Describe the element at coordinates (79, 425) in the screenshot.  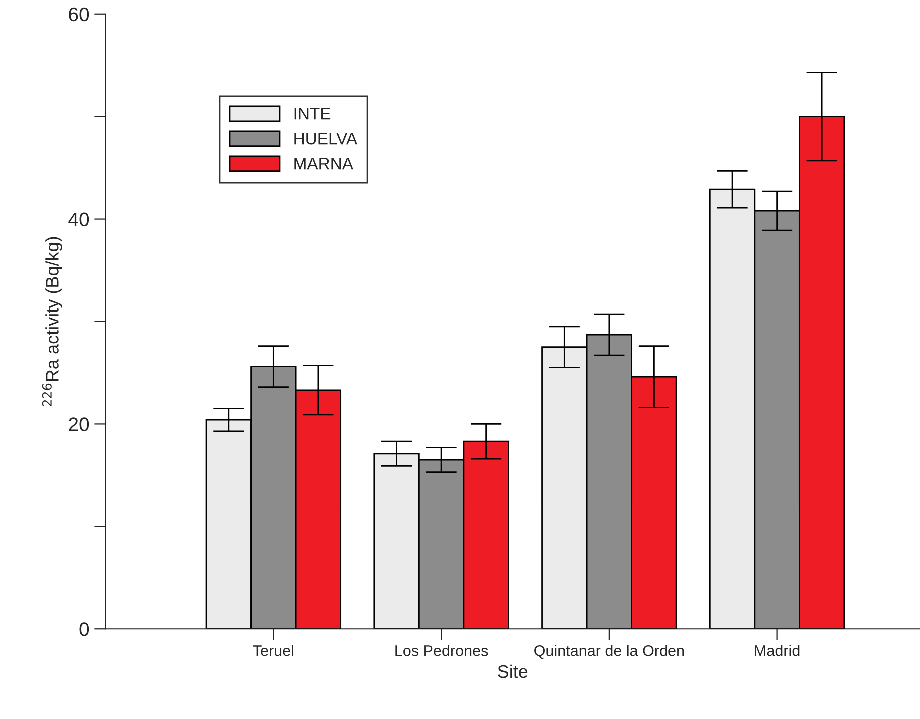
I see `y-tick-label: 20` at that location.